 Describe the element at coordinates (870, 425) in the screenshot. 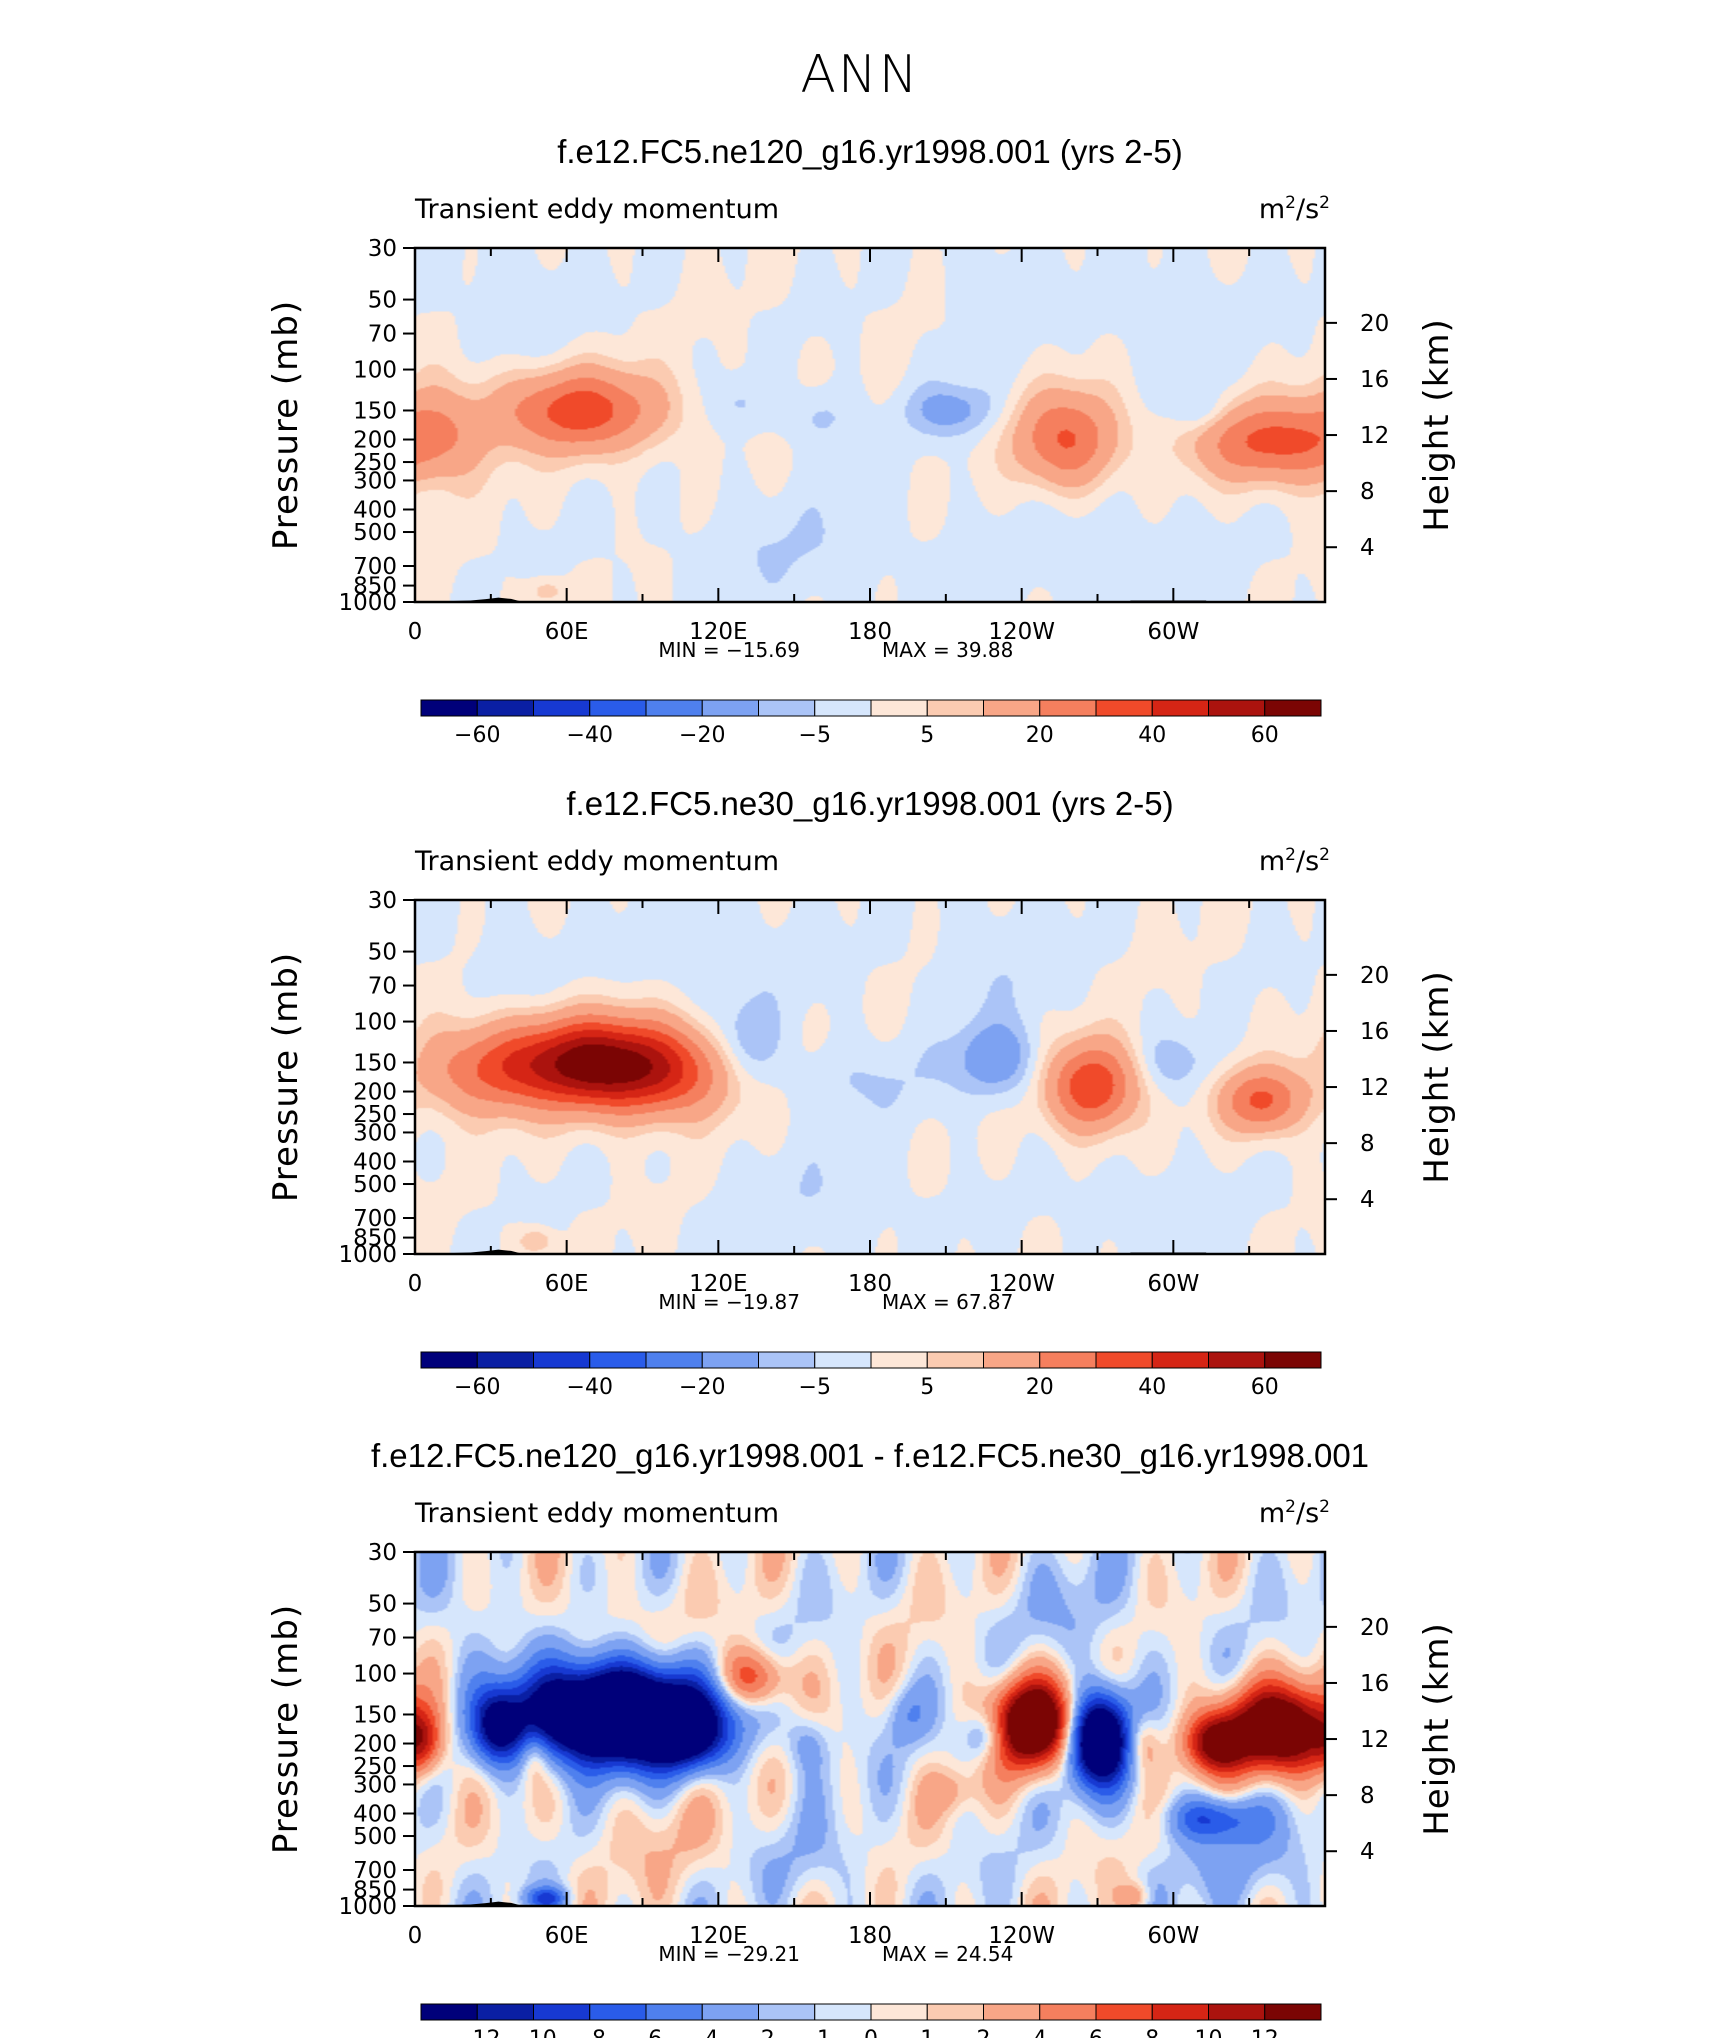

I see `contour-field` at that location.